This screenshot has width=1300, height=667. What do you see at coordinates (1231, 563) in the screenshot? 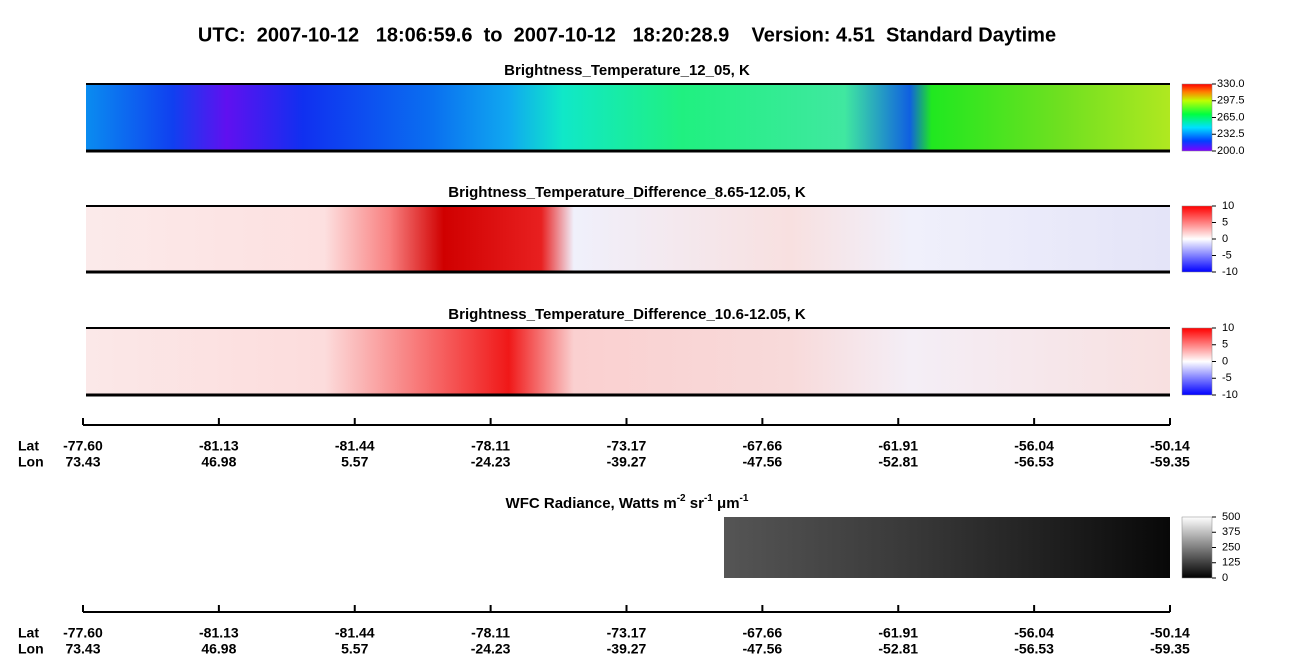
I see `colorbar-tick-label: 125` at bounding box center [1231, 563].